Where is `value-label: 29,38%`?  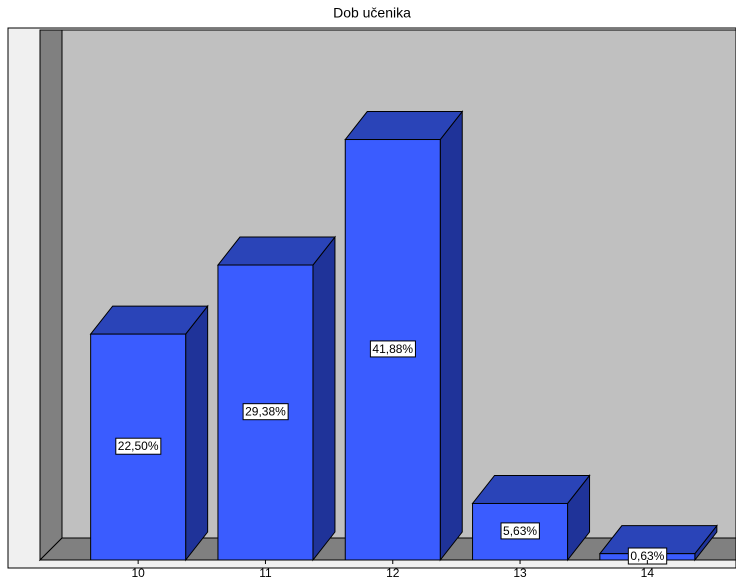
value-label: 29,38% is located at coordinates (265, 412).